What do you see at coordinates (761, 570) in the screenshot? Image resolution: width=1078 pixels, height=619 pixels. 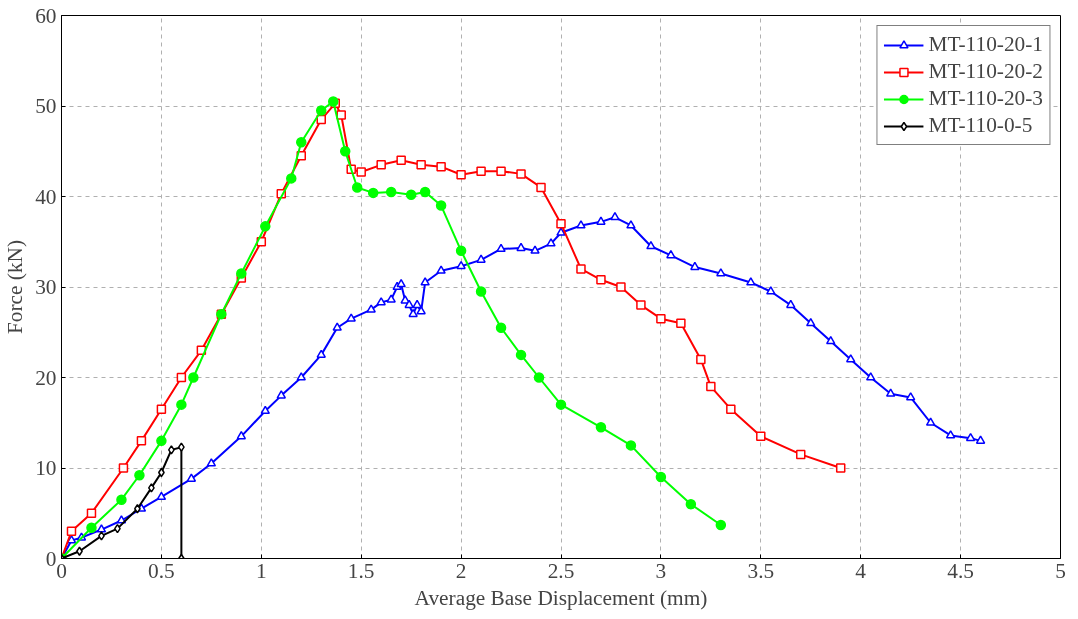 I see `x-tick-label: 3.5` at bounding box center [761, 570].